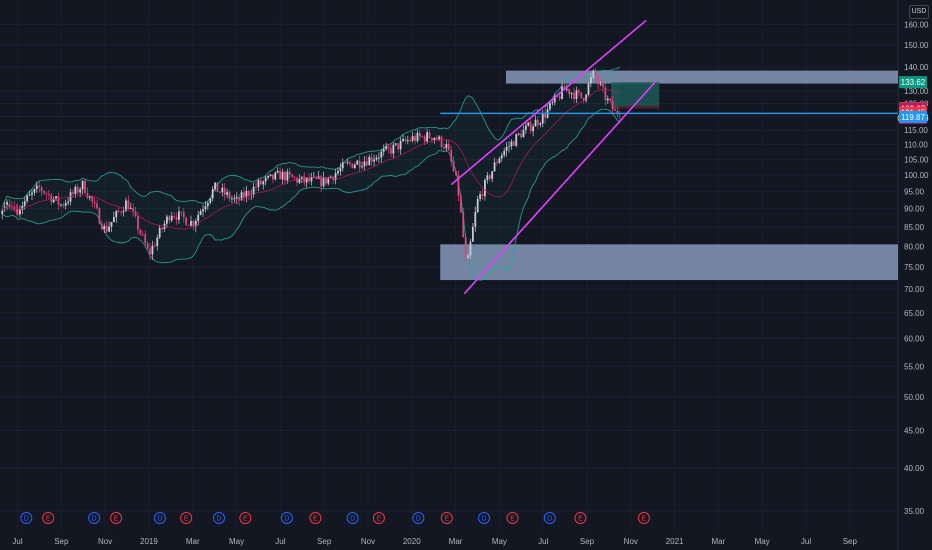 The image size is (932, 550). What do you see at coordinates (669, 262) in the screenshot?
I see `support-zone` at bounding box center [669, 262].